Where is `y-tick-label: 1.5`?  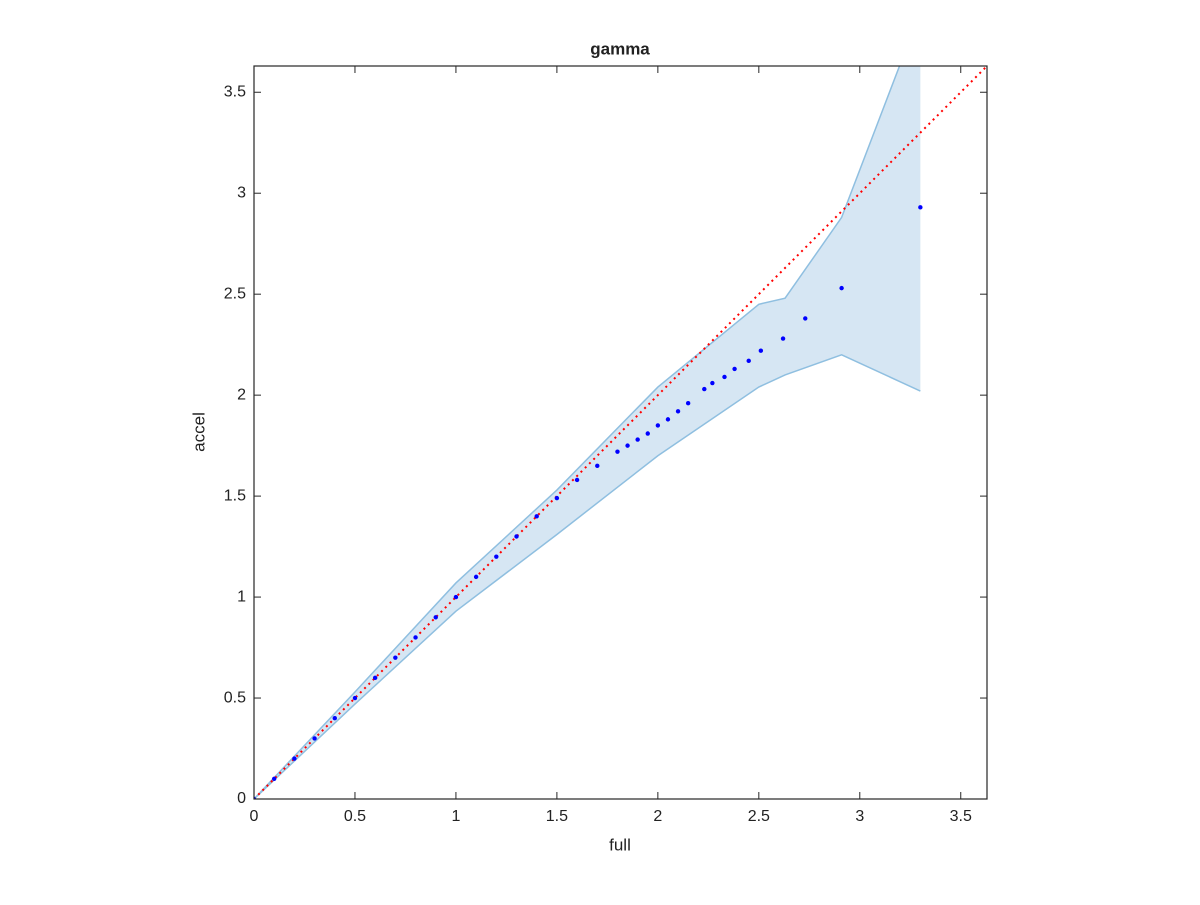
y-tick-label: 1.5 is located at coordinates (235, 495).